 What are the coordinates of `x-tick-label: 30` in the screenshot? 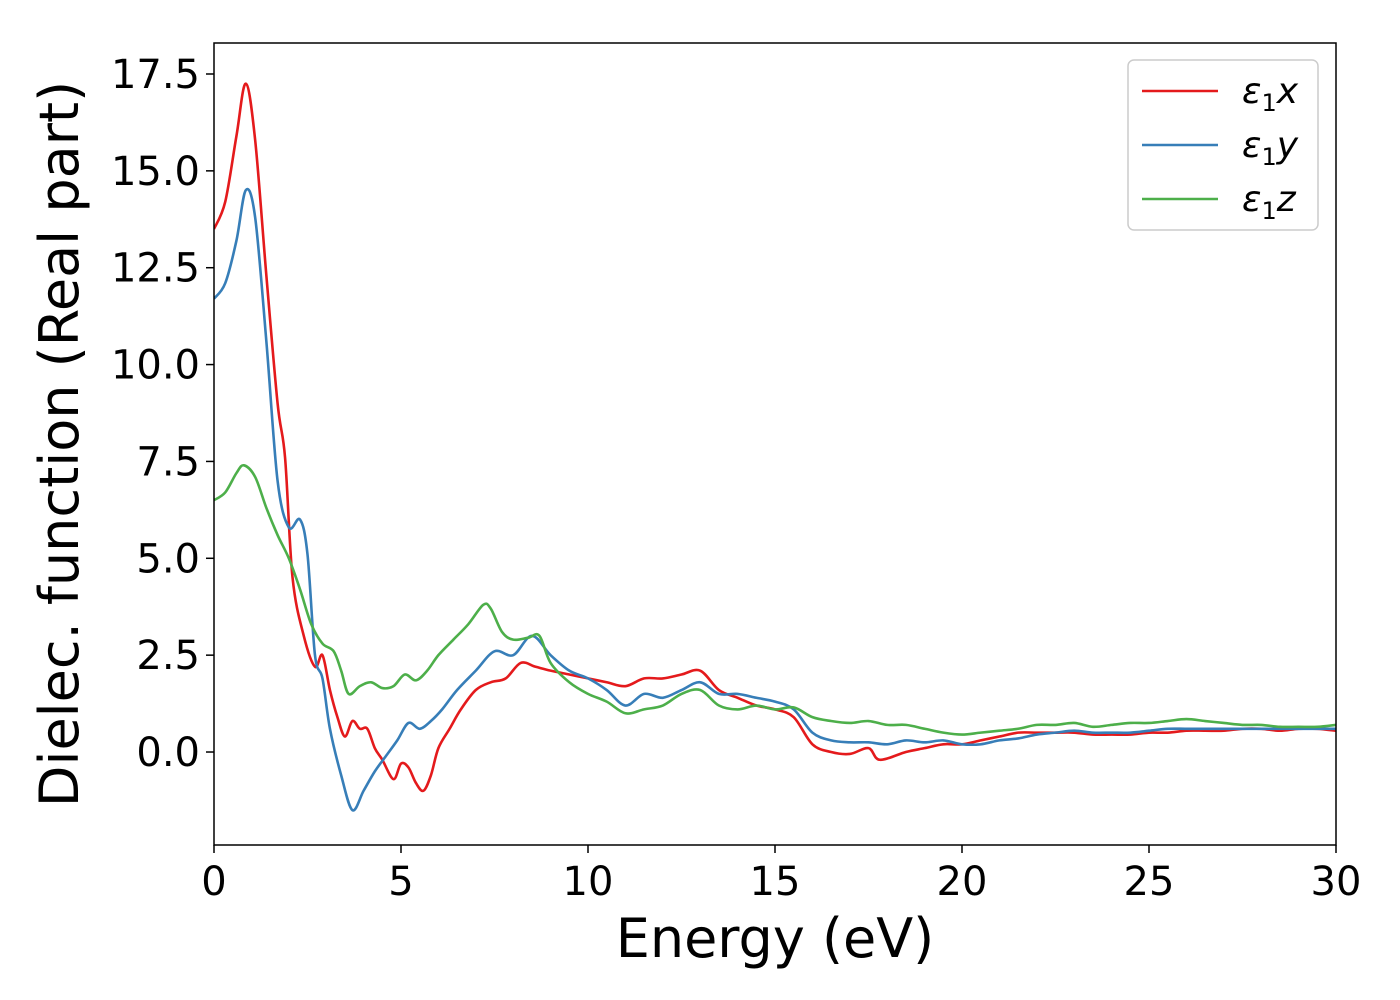 It's located at (1336, 882).